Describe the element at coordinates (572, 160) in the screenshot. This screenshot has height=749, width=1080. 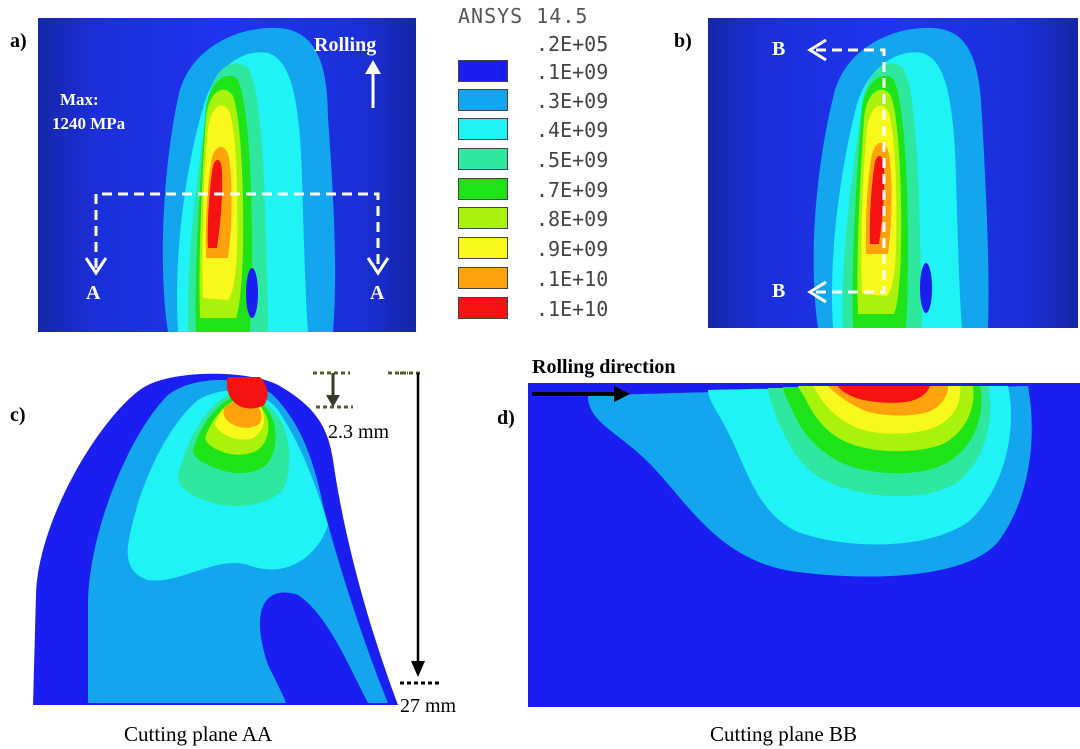
I see `legend-value: .5E+09` at that location.